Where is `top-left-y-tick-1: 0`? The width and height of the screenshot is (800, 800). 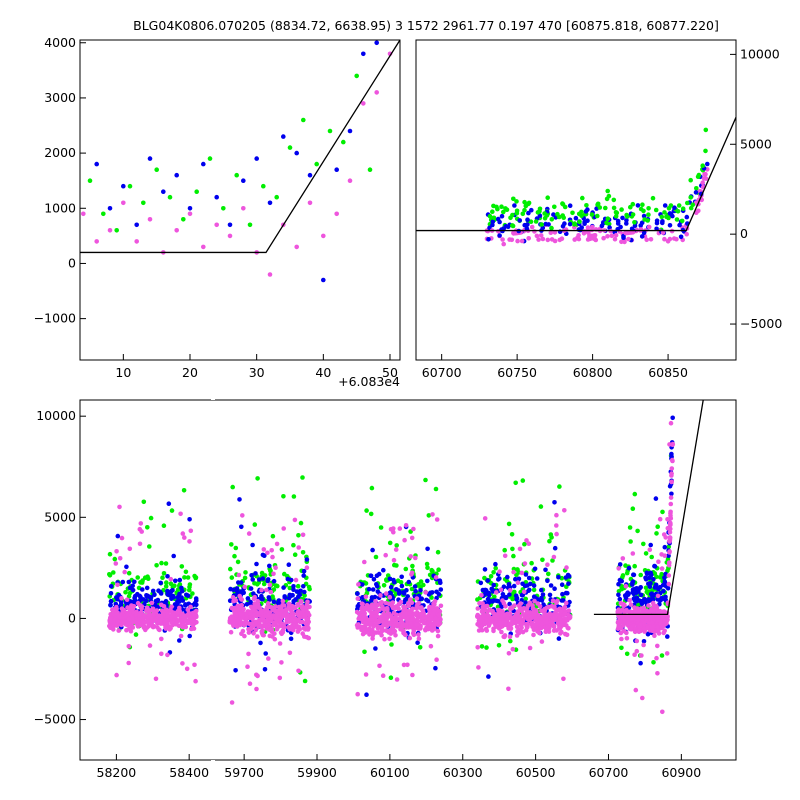
top-left-y-tick-1: 0 is located at coordinates (72, 262).